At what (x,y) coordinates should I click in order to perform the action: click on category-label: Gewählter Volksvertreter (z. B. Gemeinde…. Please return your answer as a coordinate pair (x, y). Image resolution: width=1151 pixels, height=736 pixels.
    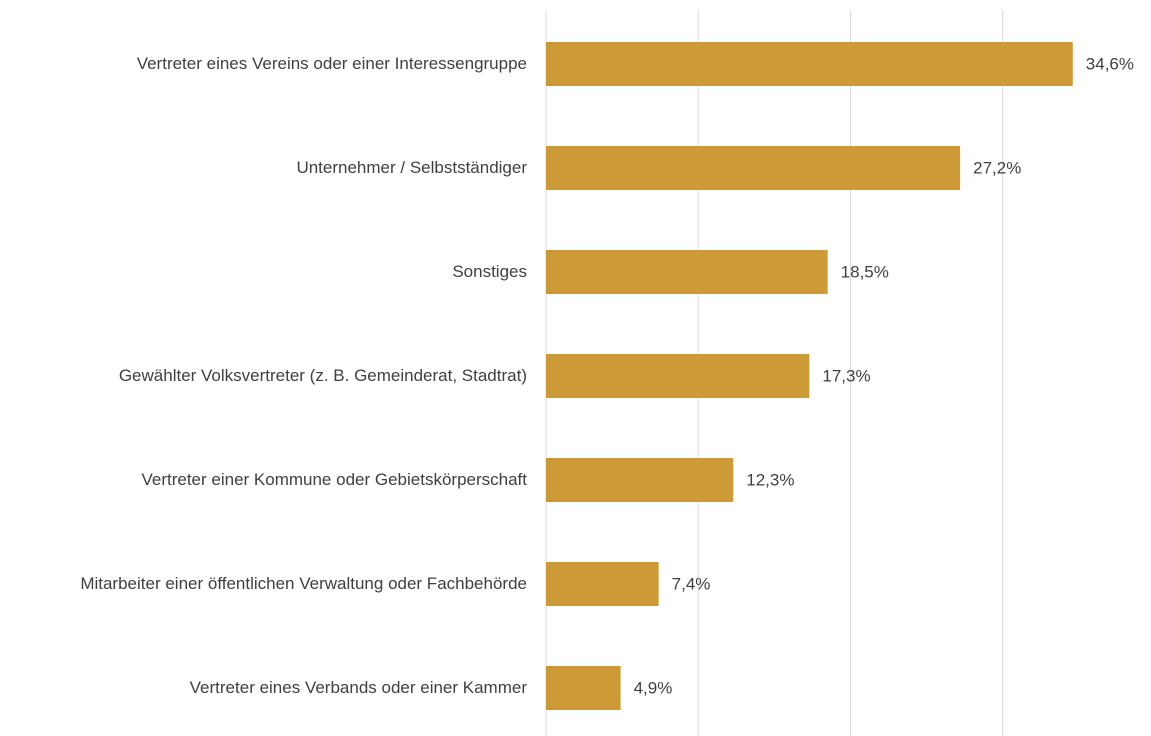
    Looking at the image, I should click on (322, 375).